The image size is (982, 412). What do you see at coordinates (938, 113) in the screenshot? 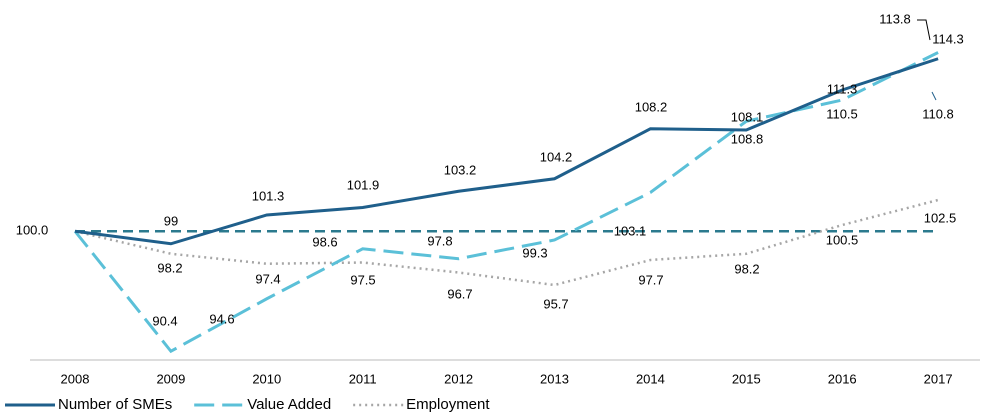
I see `annotation: 110.8` at bounding box center [938, 113].